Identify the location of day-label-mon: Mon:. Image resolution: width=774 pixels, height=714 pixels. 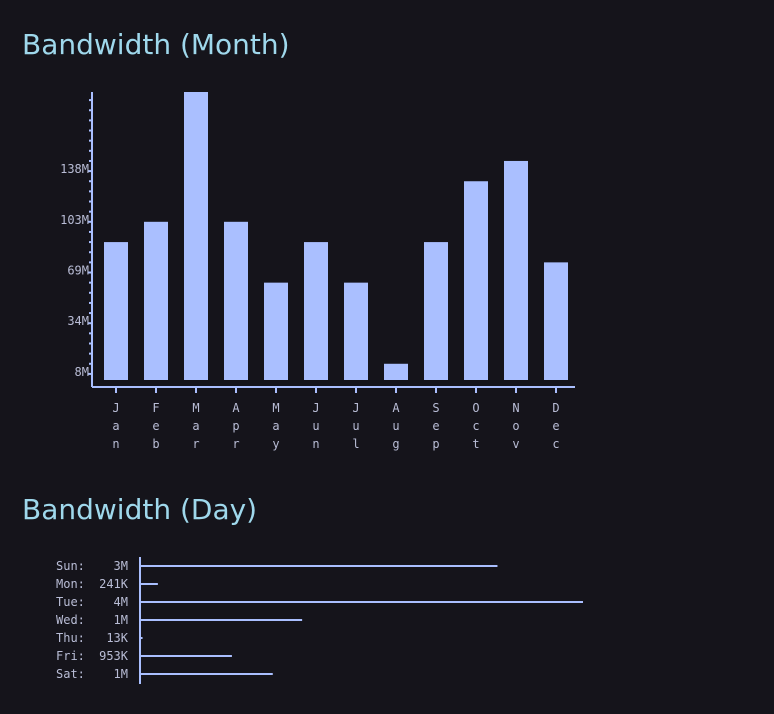
(70, 584).